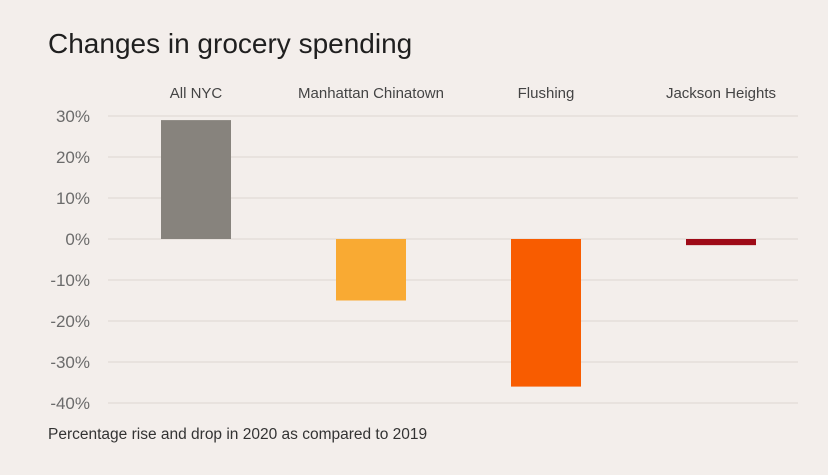  I want to click on y-tick-label: -20%, so click(70, 321).